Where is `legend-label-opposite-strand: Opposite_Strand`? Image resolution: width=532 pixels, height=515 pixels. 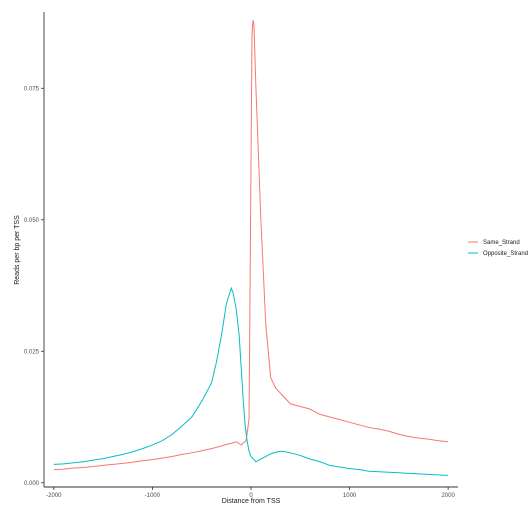
legend-label-opposite-strand: Opposite_Strand is located at coordinates (505, 254).